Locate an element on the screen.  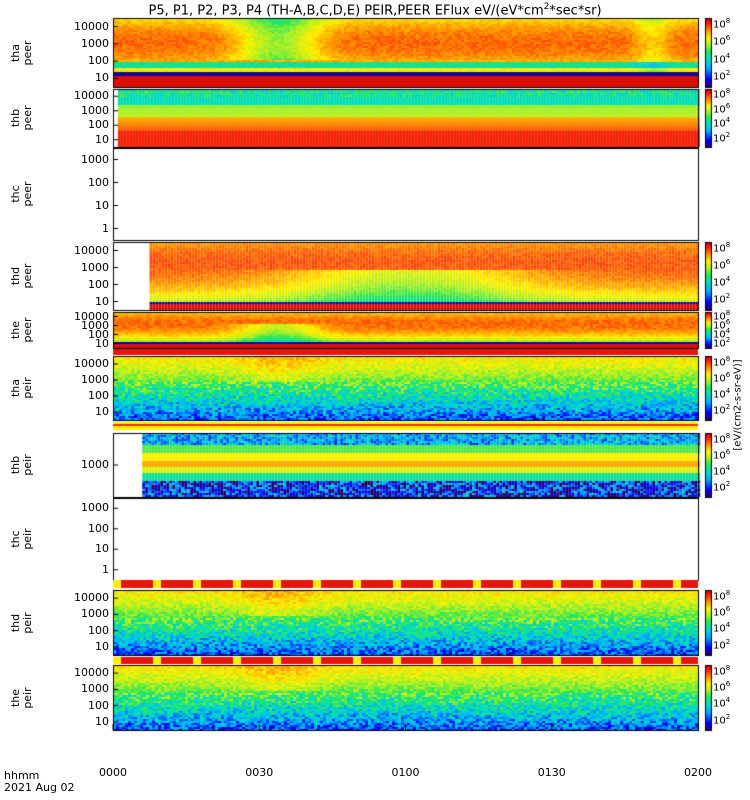
xtick-label: 0100 is located at coordinates (405, 772).